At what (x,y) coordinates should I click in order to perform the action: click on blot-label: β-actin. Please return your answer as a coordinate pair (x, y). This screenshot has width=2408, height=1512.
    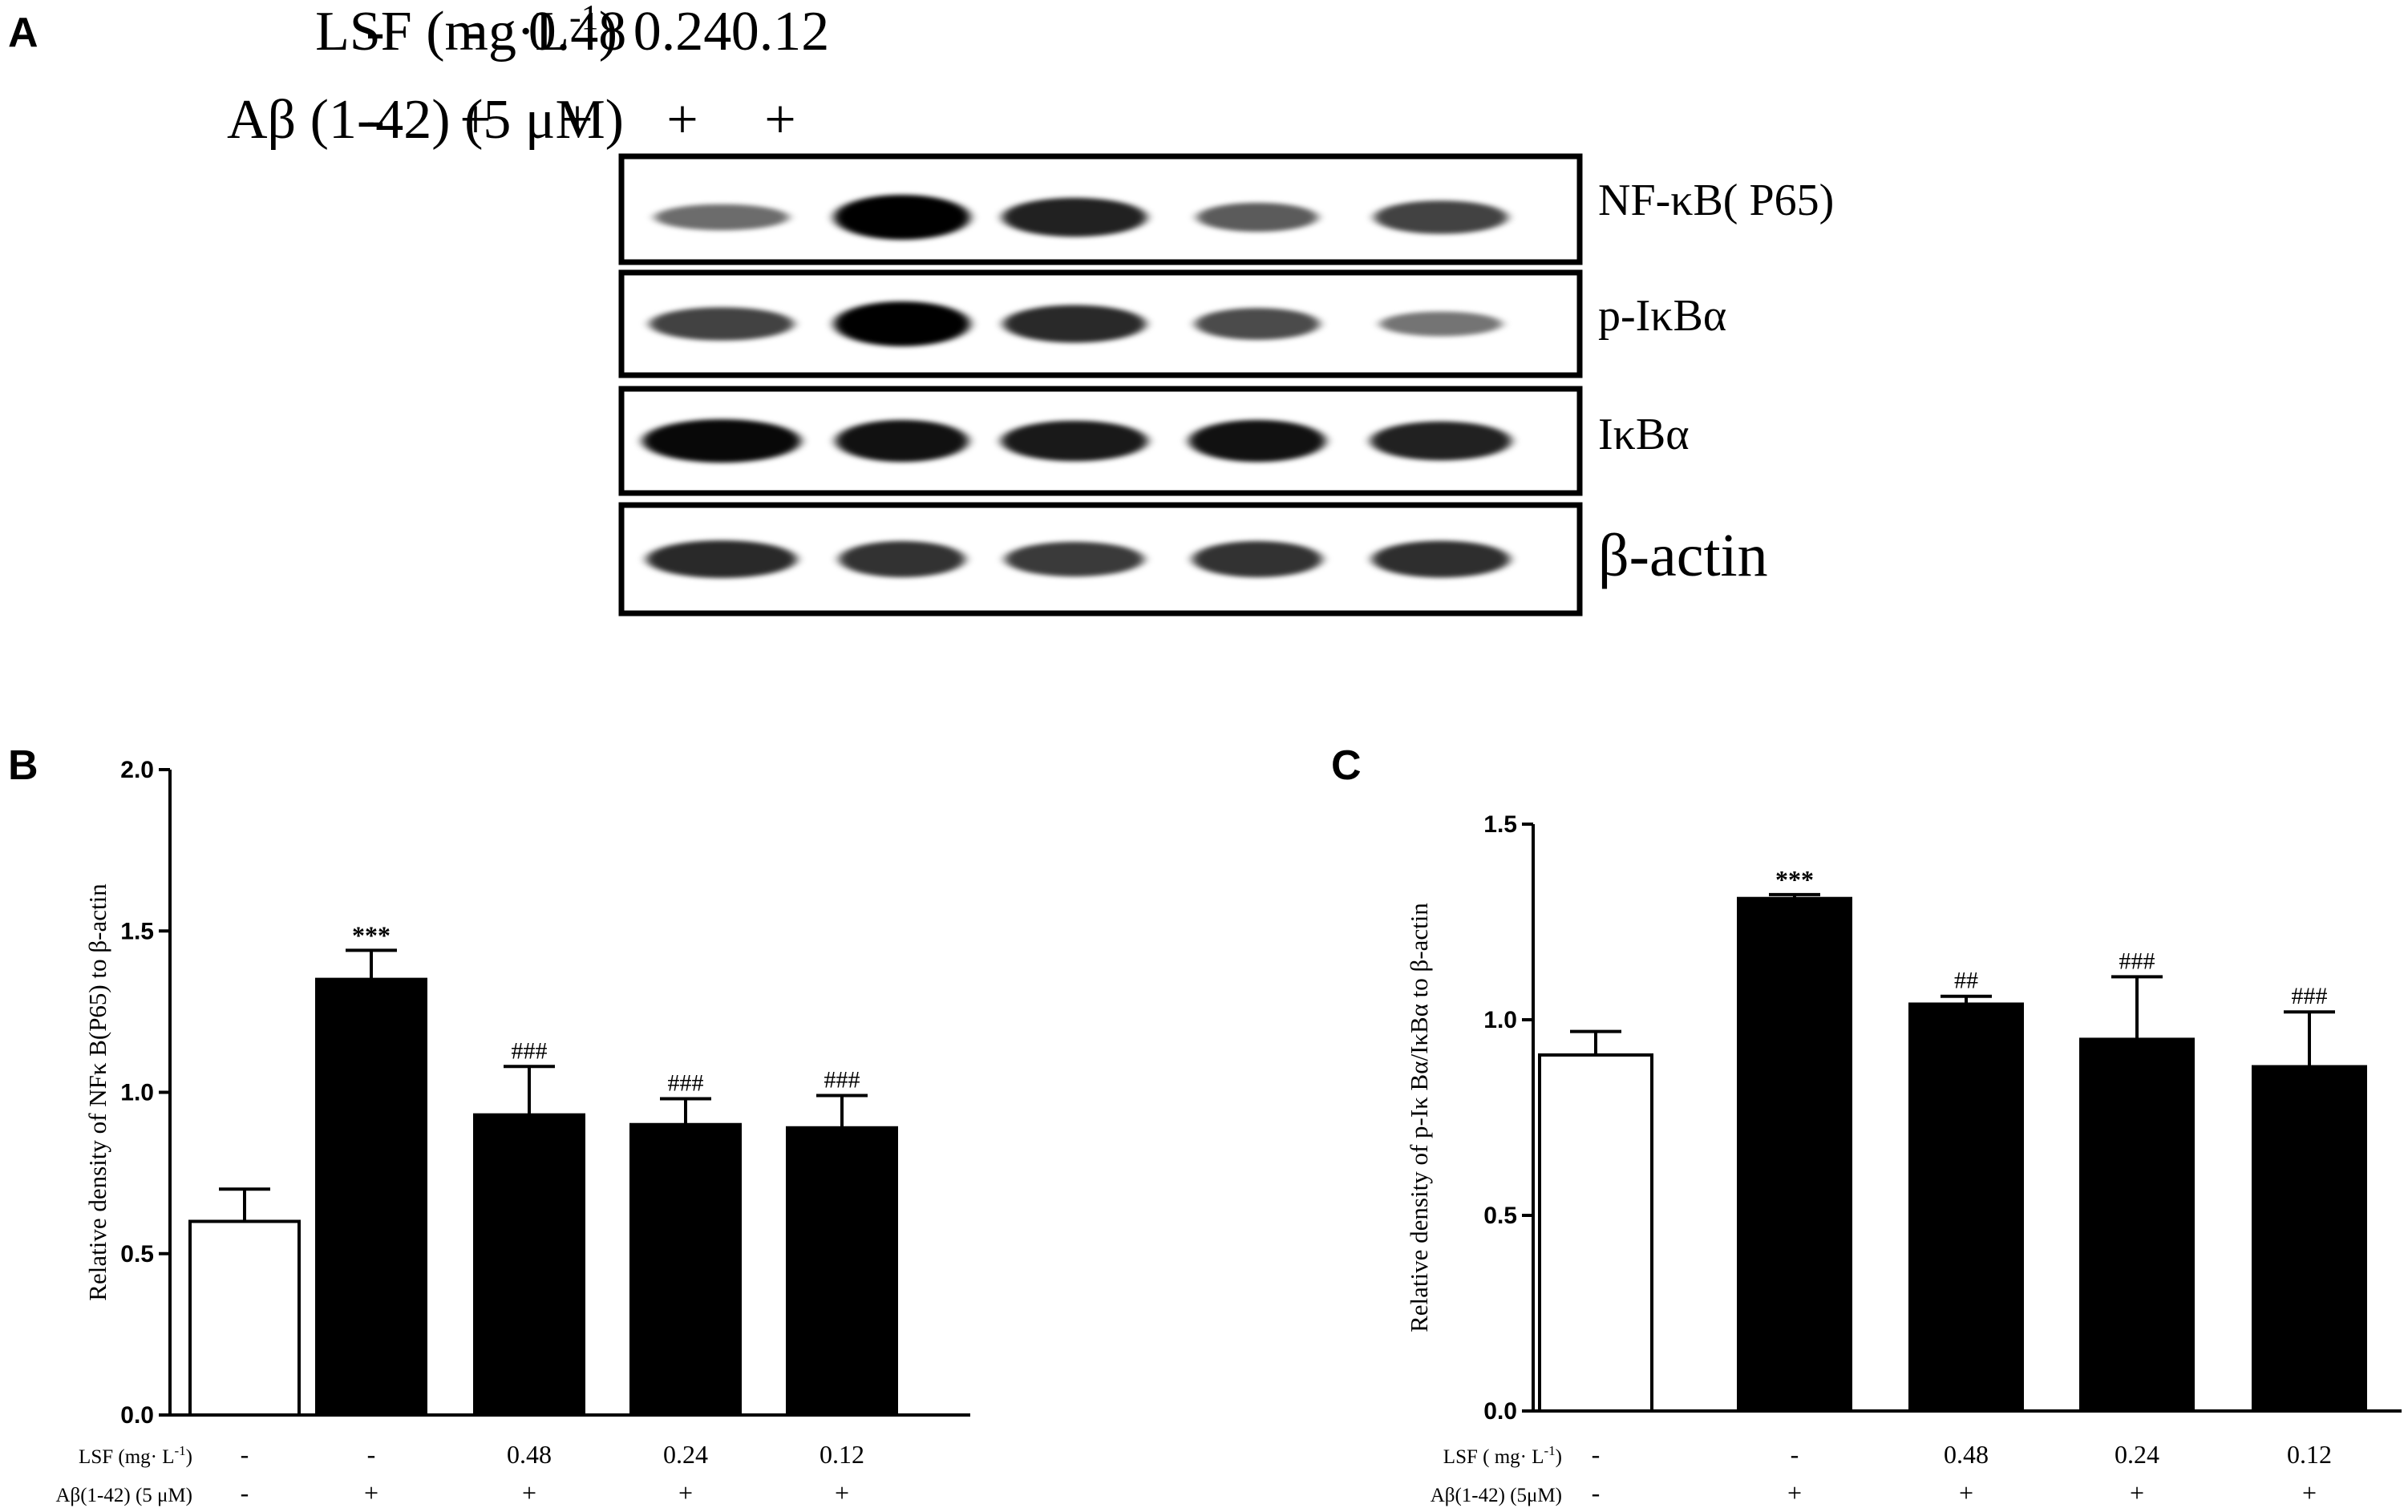
    Looking at the image, I should click on (1683, 555).